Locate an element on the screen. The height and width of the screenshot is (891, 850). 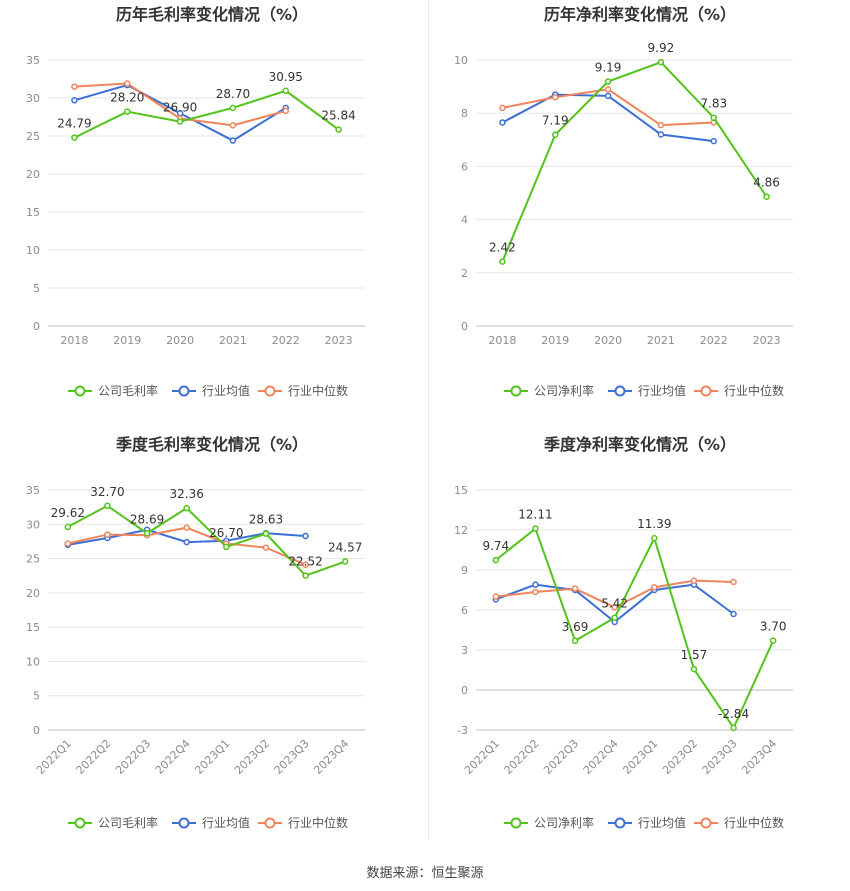
y-tick-label: 30 is located at coordinates (33, 524).